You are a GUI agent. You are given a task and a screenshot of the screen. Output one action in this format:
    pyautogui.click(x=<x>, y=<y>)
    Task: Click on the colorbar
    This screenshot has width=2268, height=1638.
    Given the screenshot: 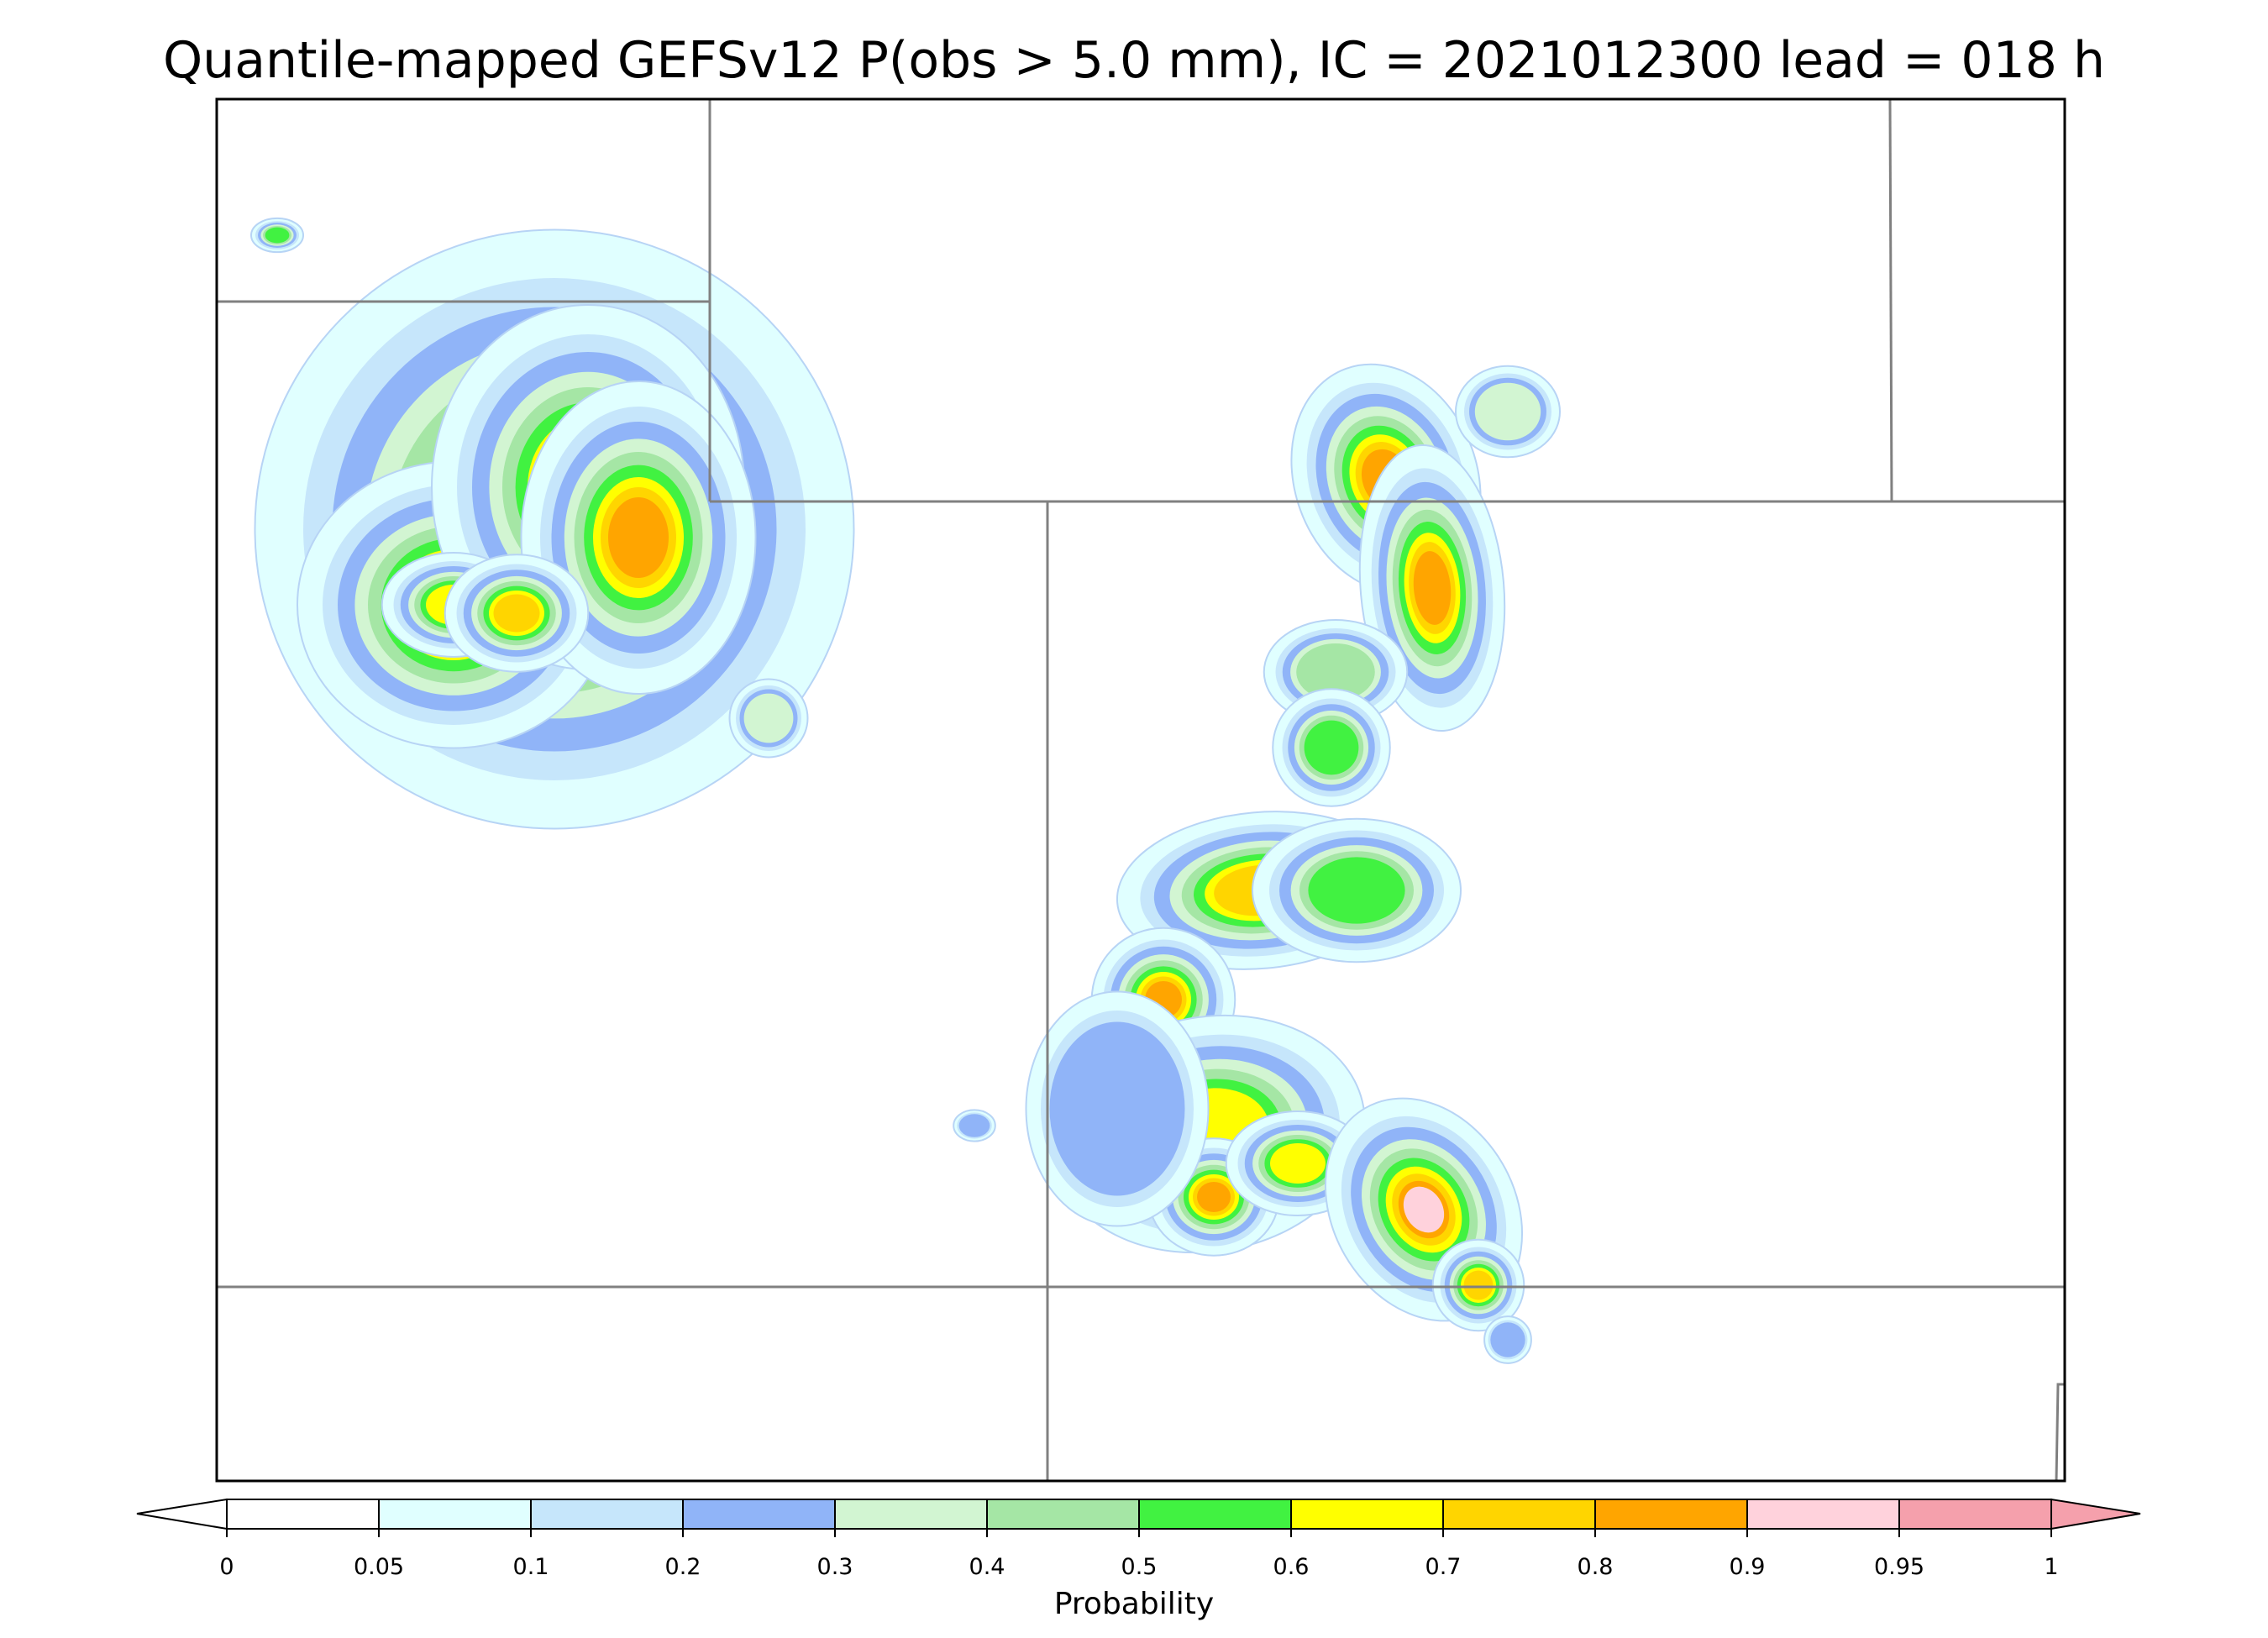 What is the action you would take?
    pyautogui.click(x=1138, y=1517)
    